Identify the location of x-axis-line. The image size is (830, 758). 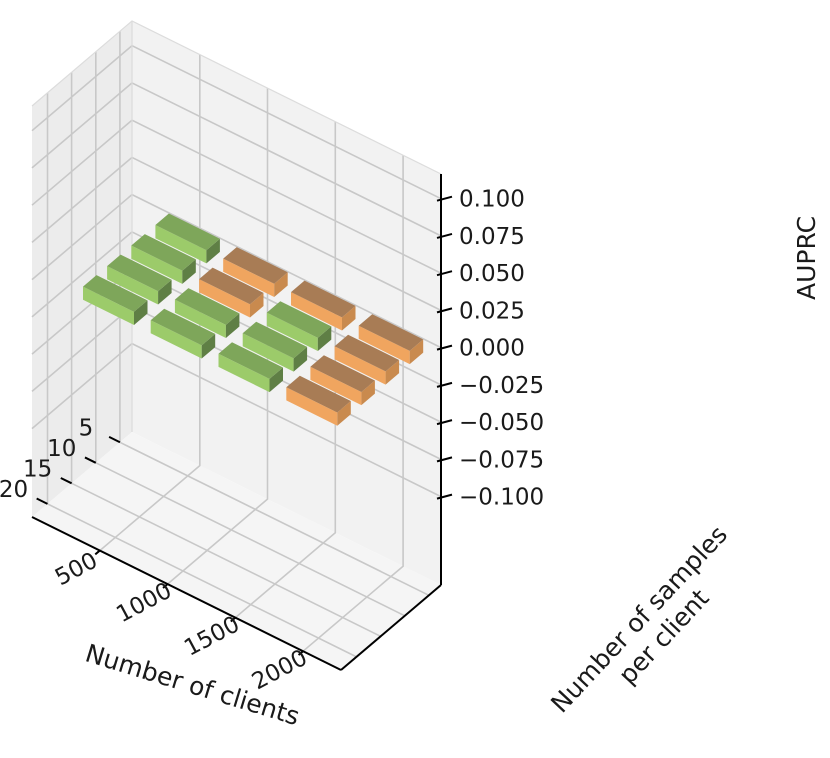
(186, 593).